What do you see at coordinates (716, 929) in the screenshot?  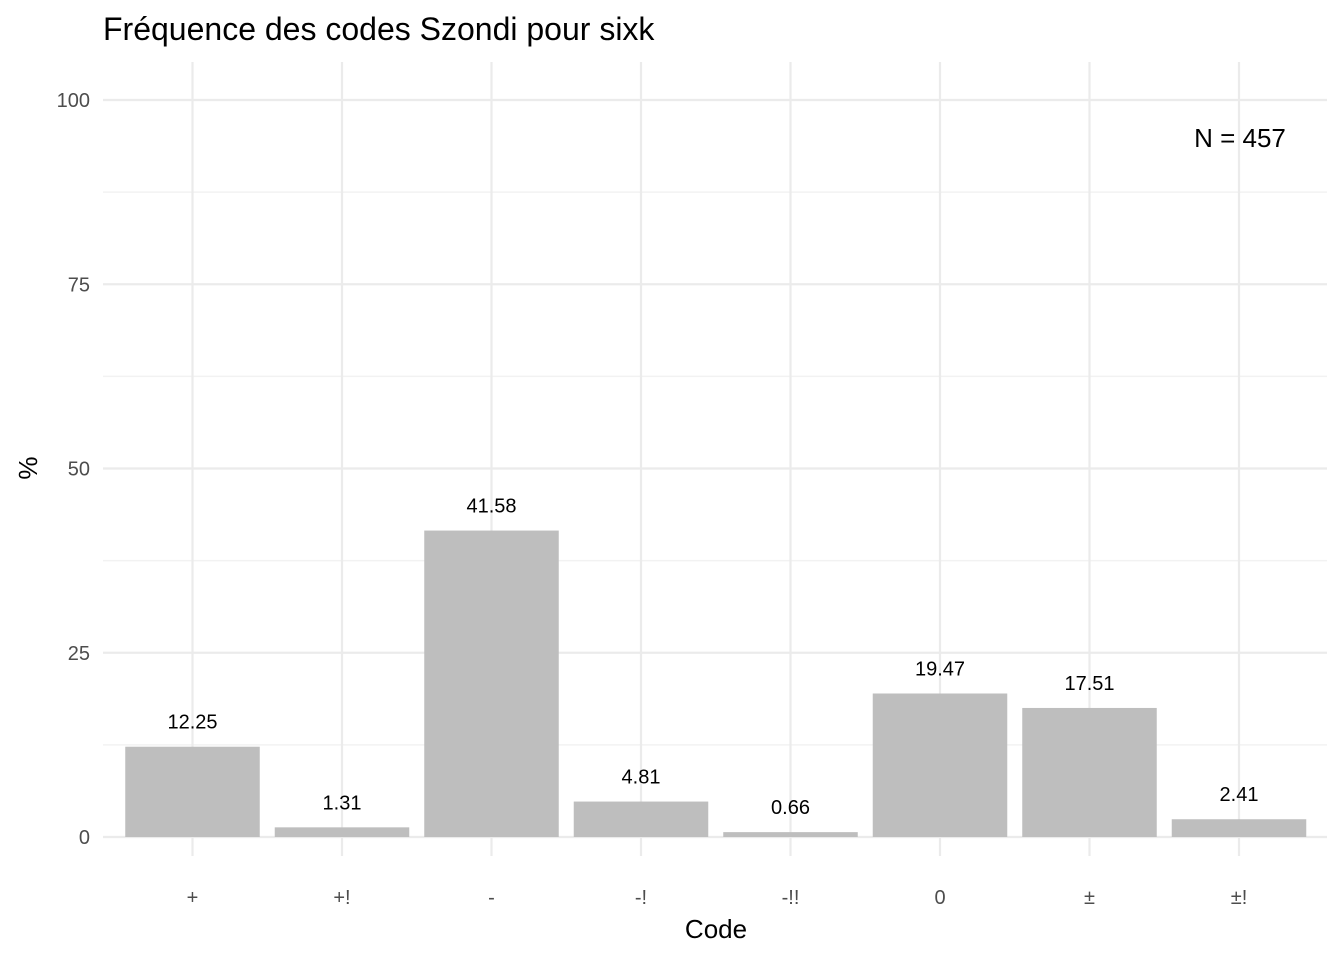 I see `x-axis-title: Code` at bounding box center [716, 929].